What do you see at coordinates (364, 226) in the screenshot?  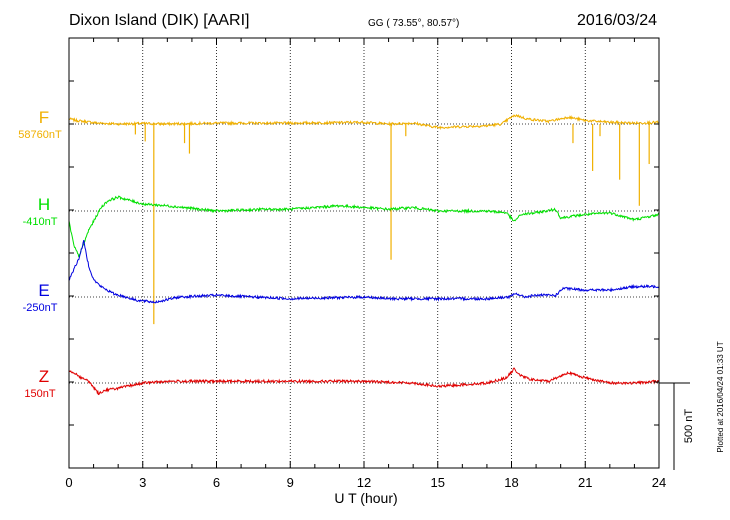 I see `series-H` at bounding box center [364, 226].